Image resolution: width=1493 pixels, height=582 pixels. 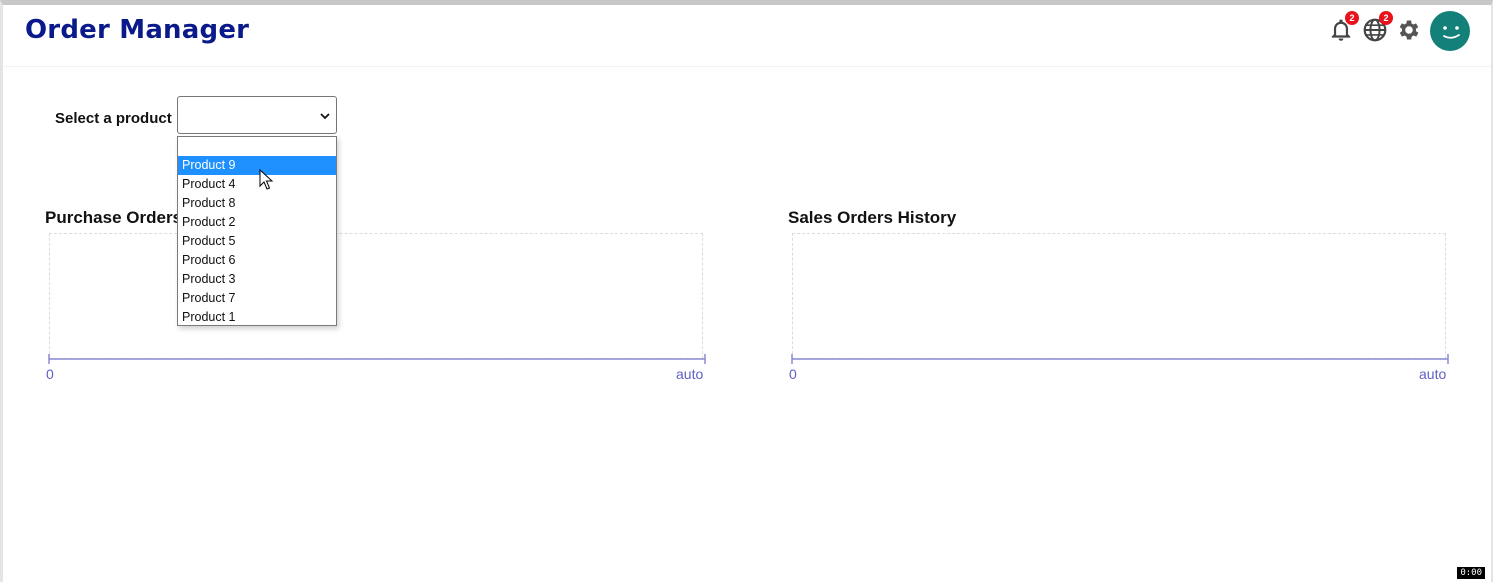 I want to click on purchase-orders-axis, so click(x=377, y=359).